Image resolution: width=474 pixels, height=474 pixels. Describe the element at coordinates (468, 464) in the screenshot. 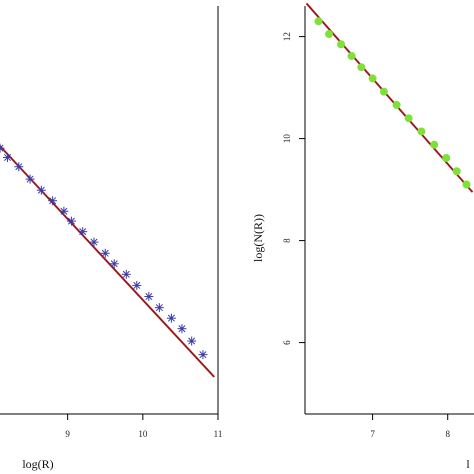

I see `right-plot-x-axis-label: l` at that location.